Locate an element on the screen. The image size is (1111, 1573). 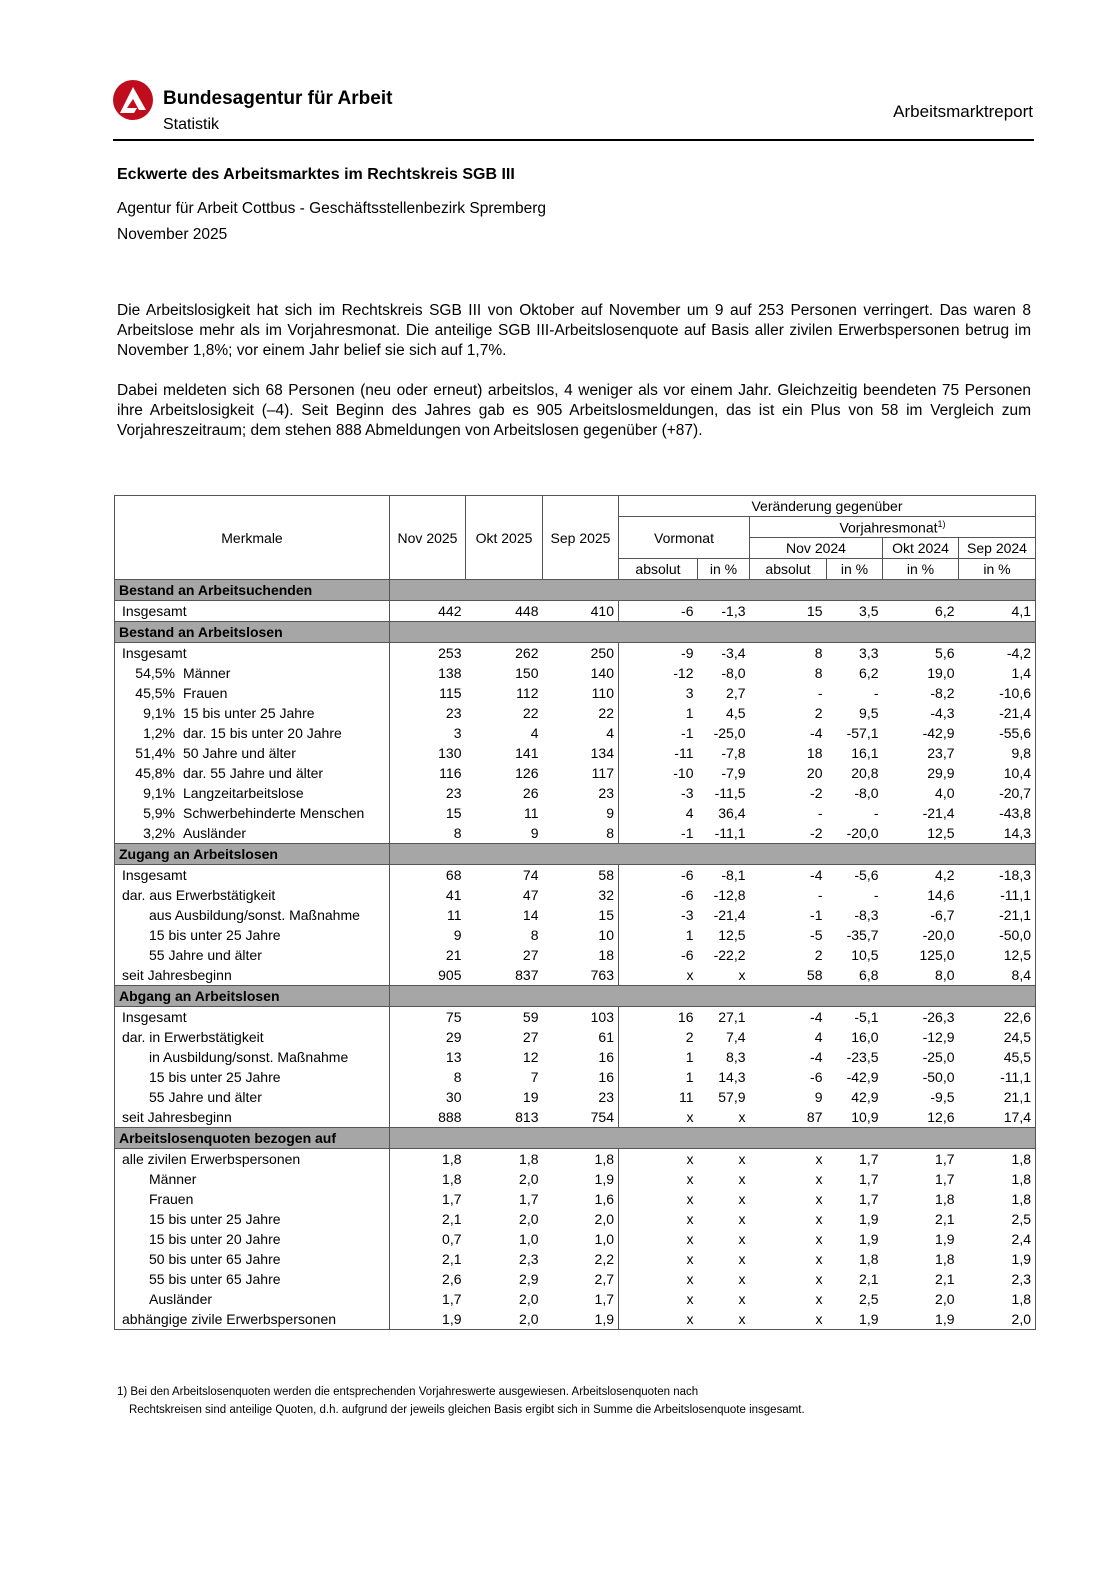
row-label: Männer is located at coordinates (207, 673).